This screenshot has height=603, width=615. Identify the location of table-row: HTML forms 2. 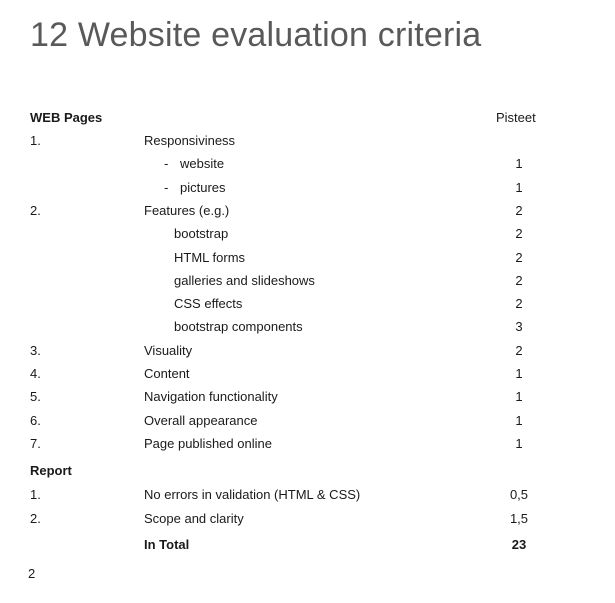
(307, 258).